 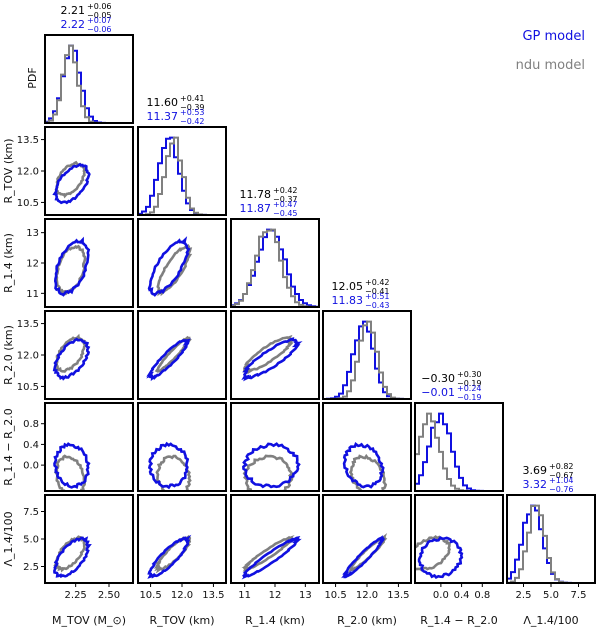 I want to click on ytick-label-2-2: 13, so click(x=32, y=233).